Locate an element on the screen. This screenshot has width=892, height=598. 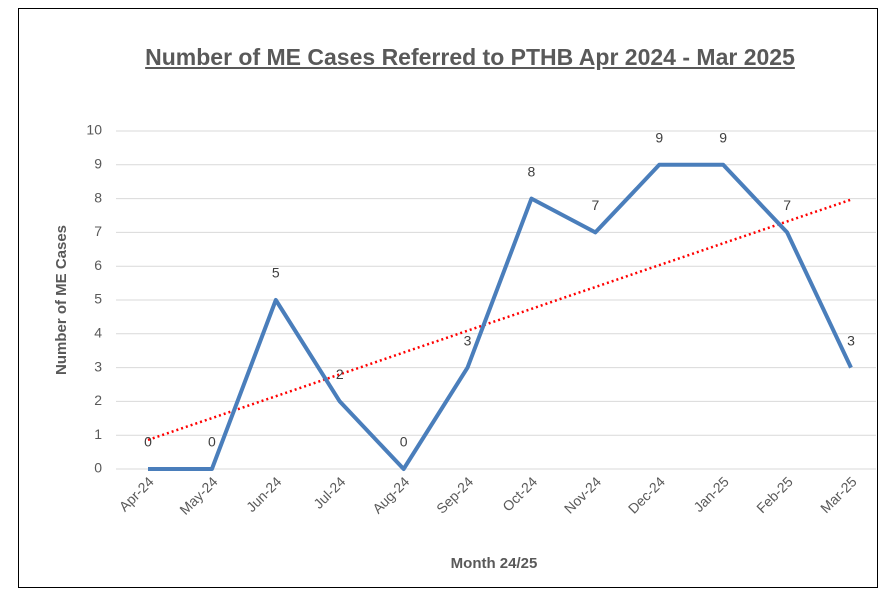
y-tick-label: 7 is located at coordinates (98, 231).